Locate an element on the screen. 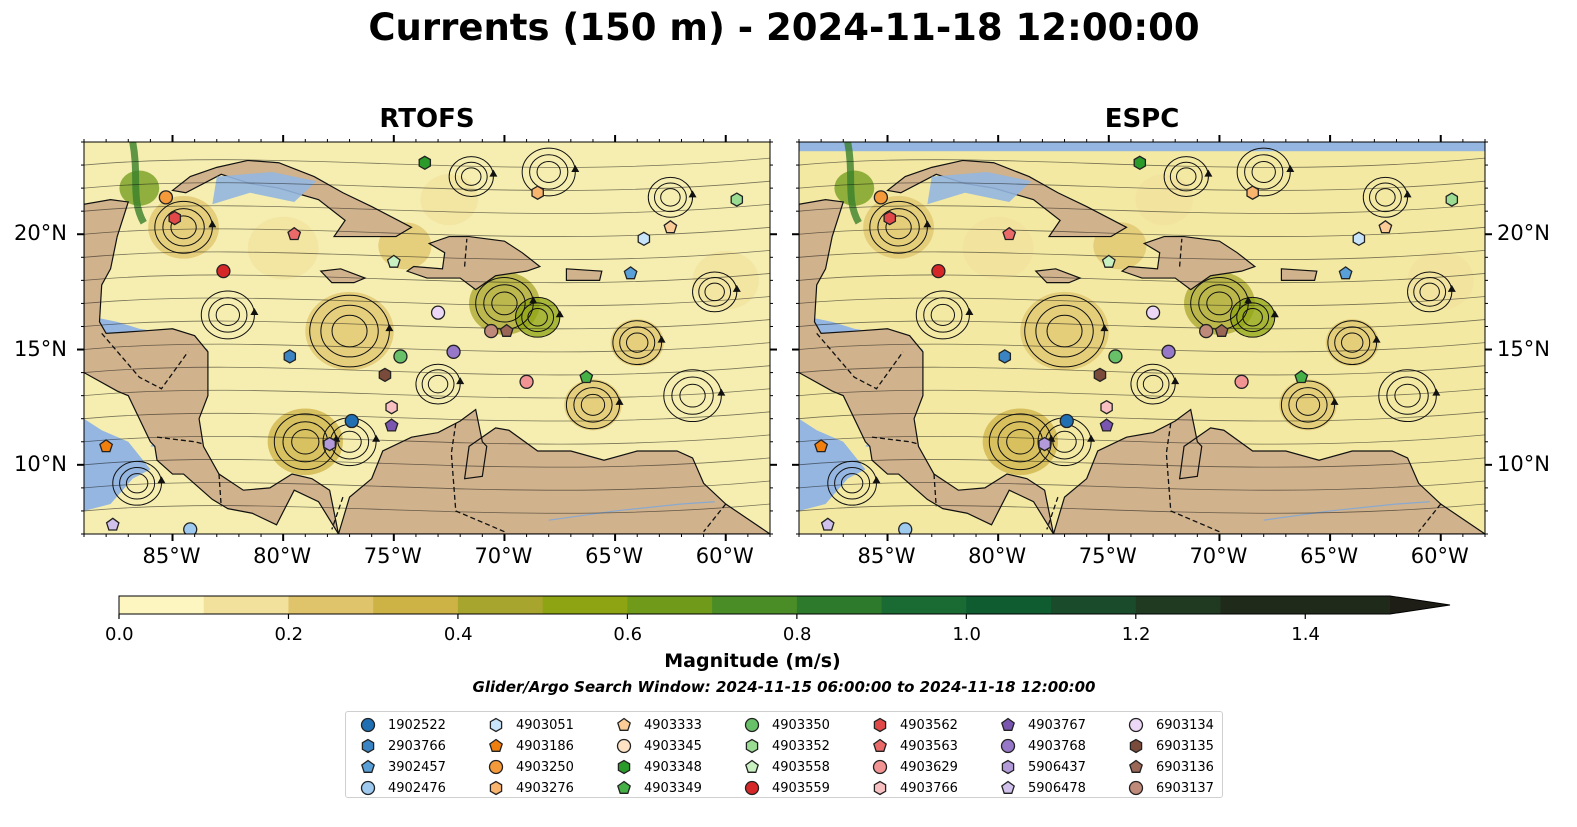 This screenshot has width=1577, height=827. legend-label: 4903186 is located at coordinates (545, 746).